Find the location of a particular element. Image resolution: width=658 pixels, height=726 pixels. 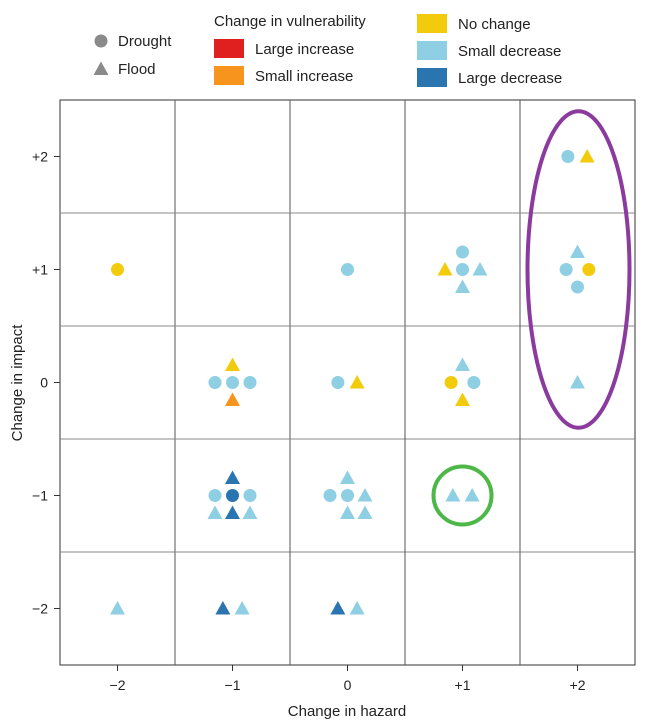

x-tick-label: −2 is located at coordinates (118, 685).